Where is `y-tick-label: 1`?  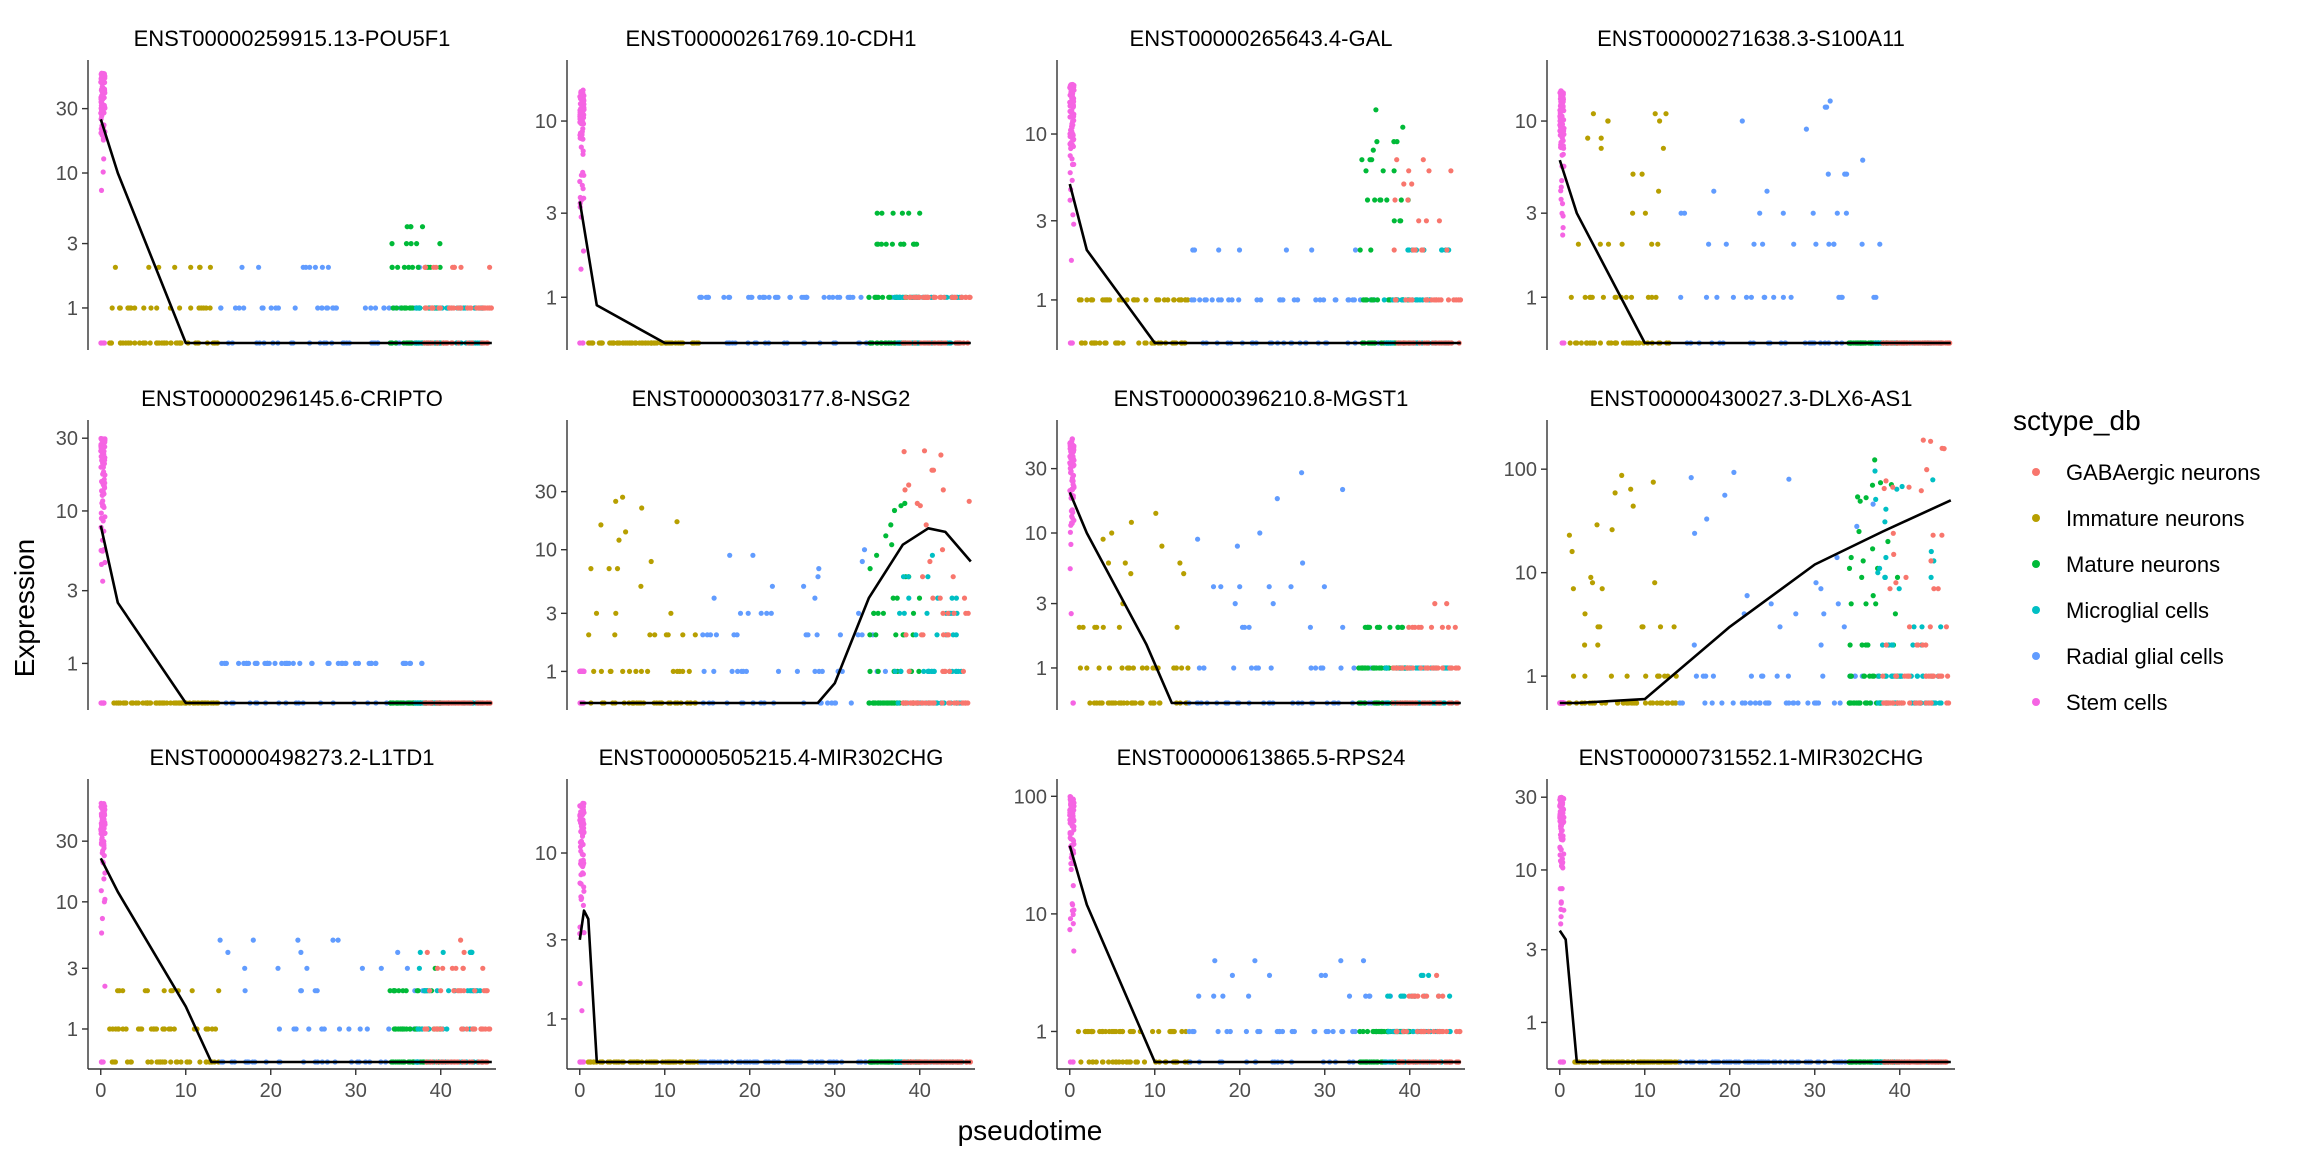
y-tick-label: 1 is located at coordinates (1041, 301).